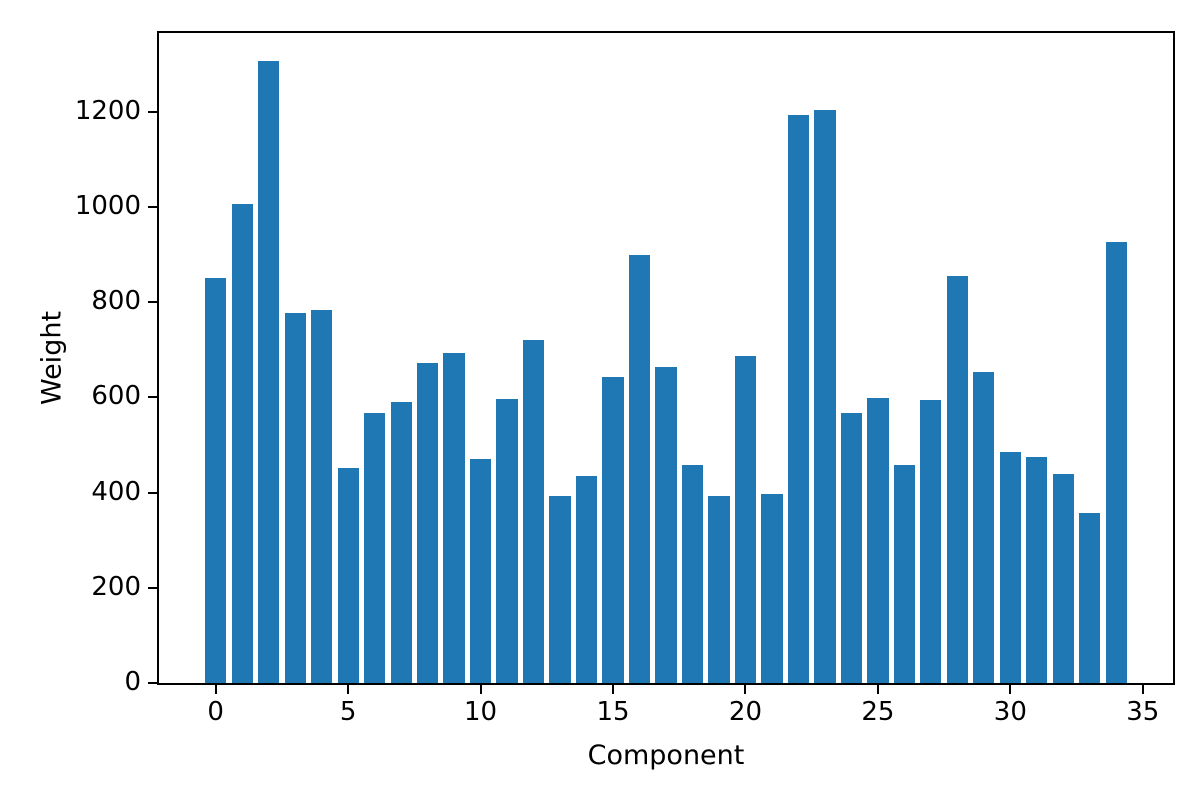 This screenshot has height=800, width=1200. What do you see at coordinates (52, 358) in the screenshot?
I see `y-axis-label: Weight` at bounding box center [52, 358].